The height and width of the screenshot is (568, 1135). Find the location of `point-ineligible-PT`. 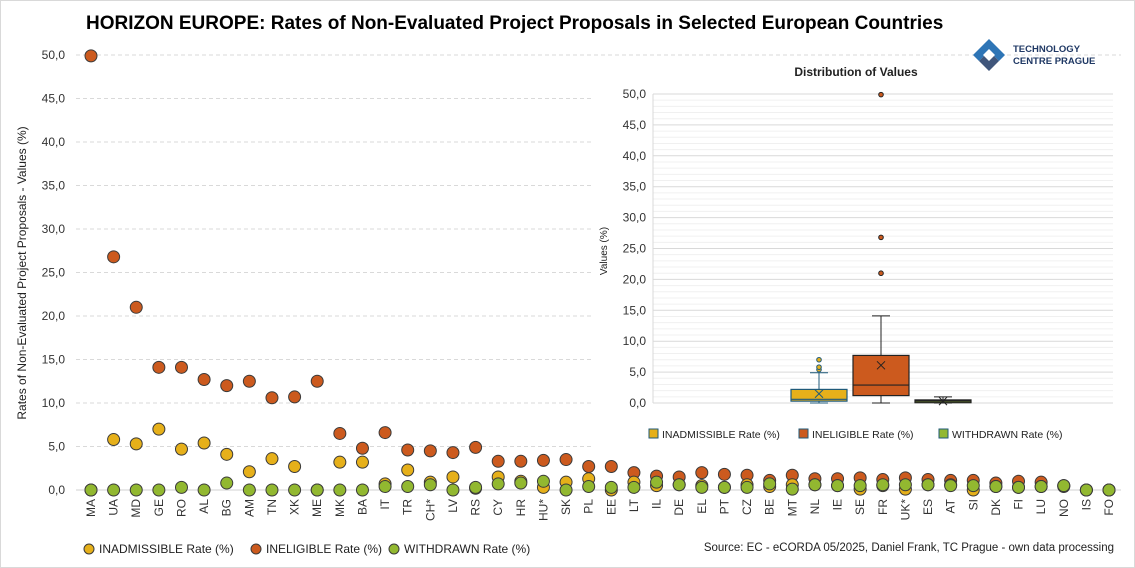

point-ineligible-PT is located at coordinates (724, 474).